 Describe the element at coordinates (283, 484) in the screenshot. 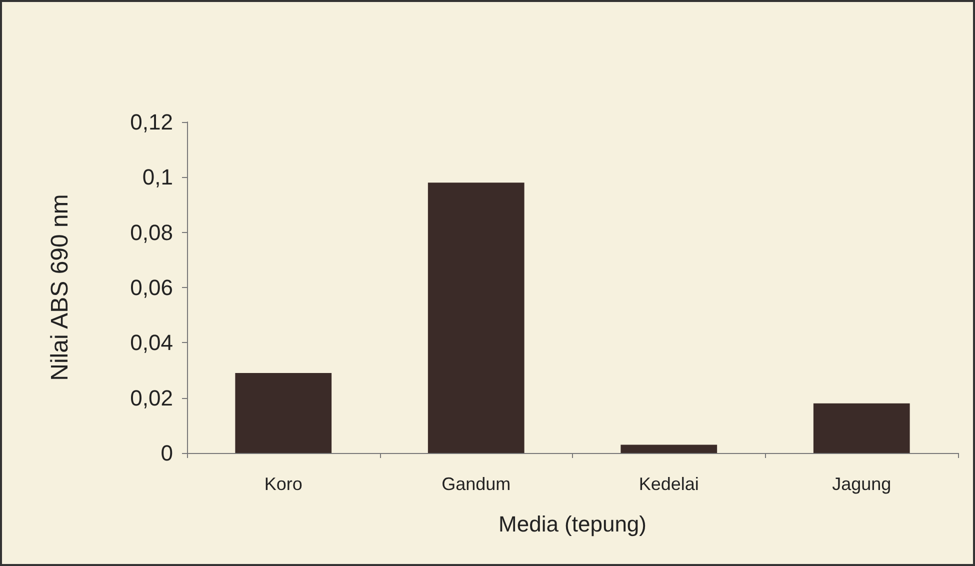

I see `x-tick-label: Koro` at that location.